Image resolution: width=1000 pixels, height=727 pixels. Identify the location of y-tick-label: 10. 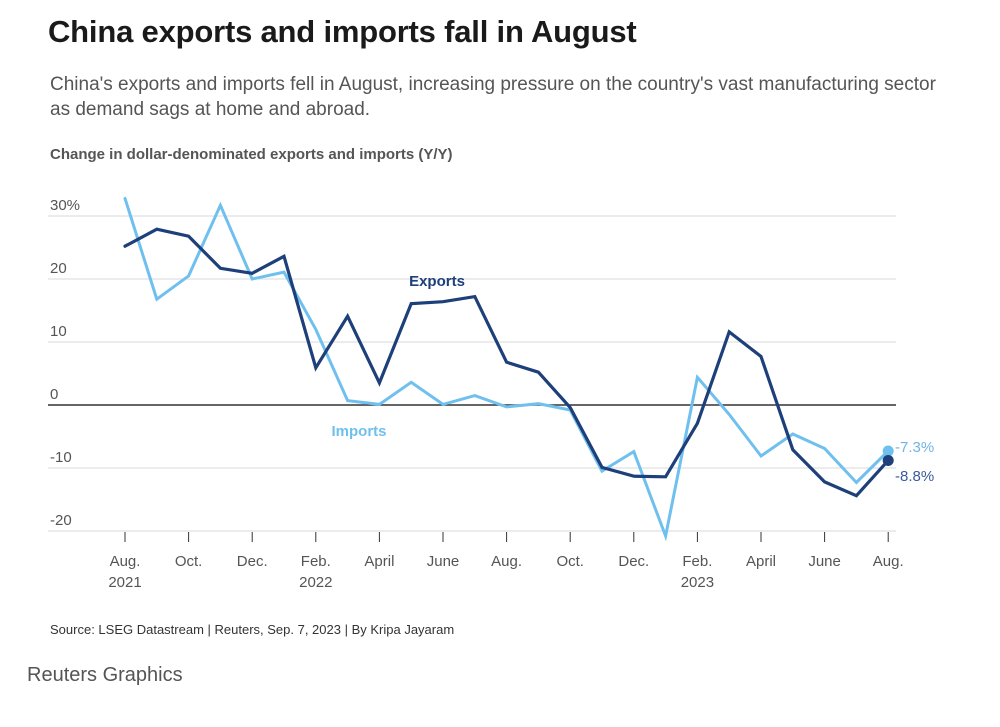
(58, 331).